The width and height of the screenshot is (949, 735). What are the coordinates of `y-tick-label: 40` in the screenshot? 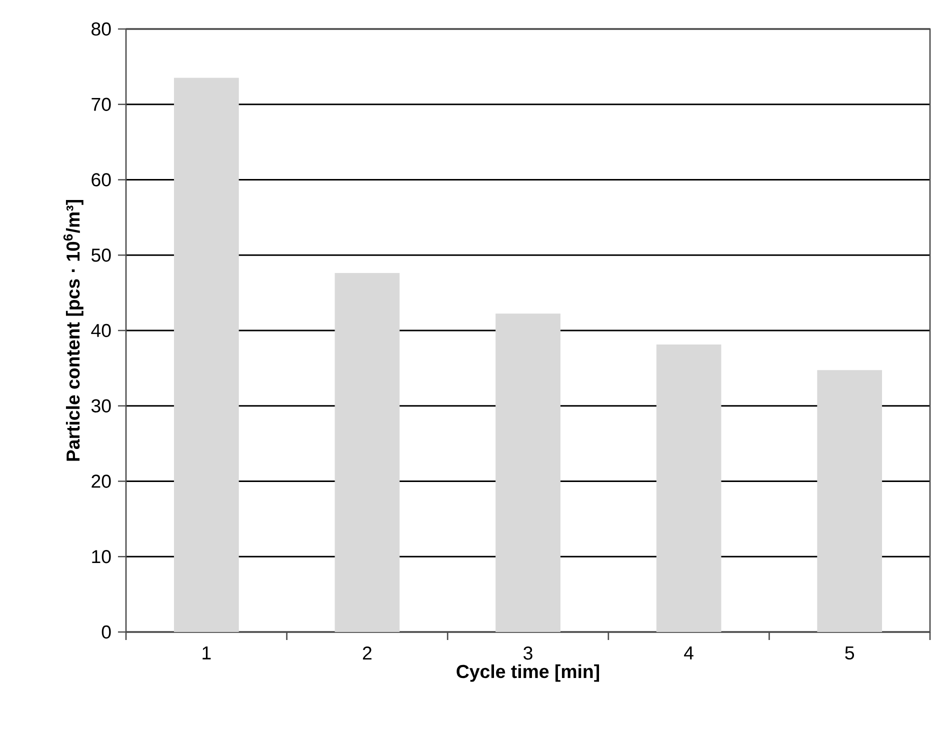 It's located at (101, 331).